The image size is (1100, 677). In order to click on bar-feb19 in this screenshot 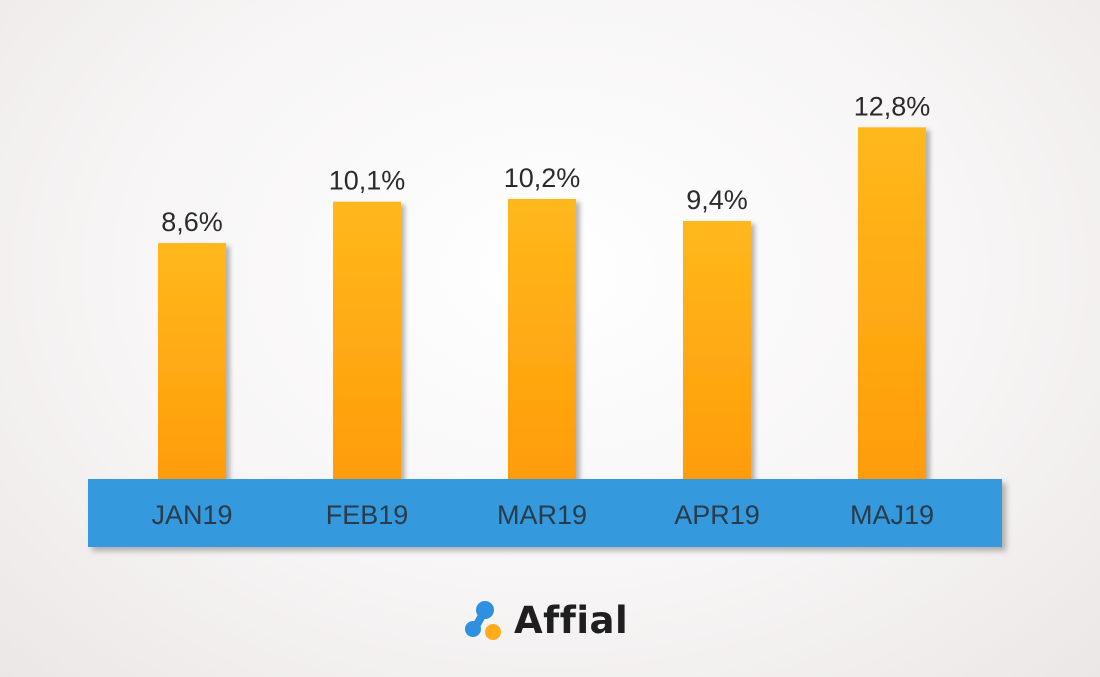, I will do `click(367, 340)`.